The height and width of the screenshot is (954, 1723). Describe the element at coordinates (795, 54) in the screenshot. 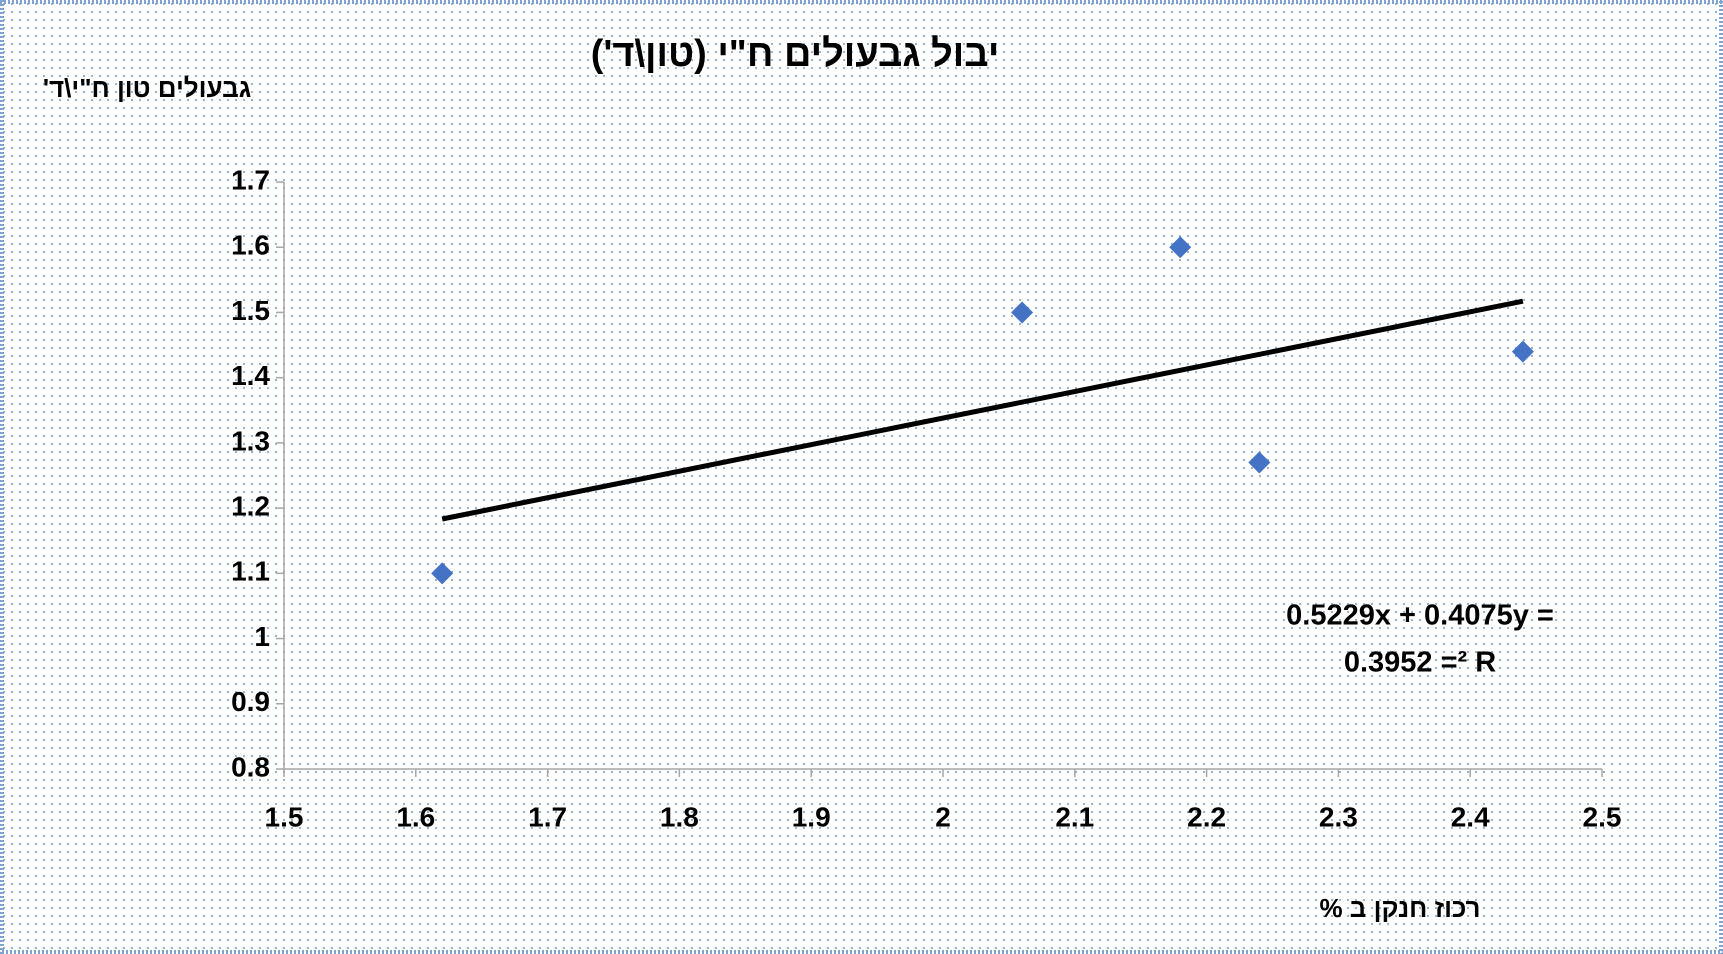

I see `chart-title: יבול גבעולים ח"י (טון\ד')` at that location.